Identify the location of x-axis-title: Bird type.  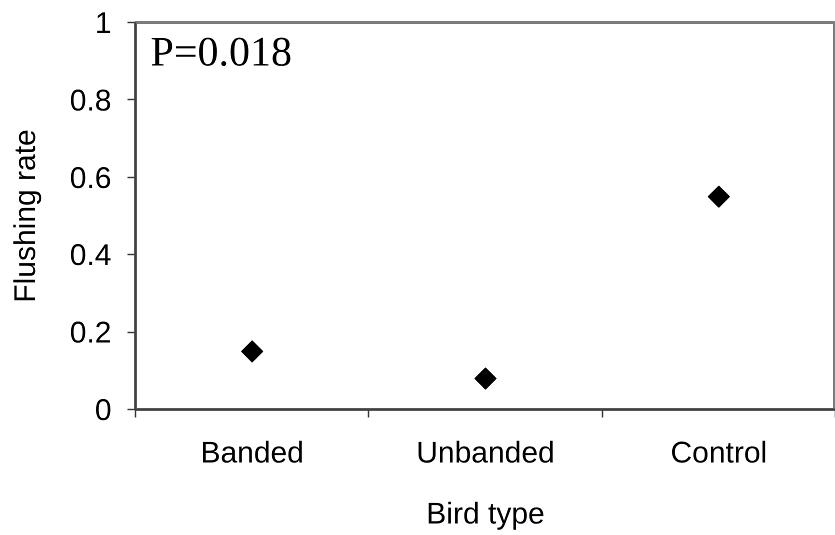
(485, 514).